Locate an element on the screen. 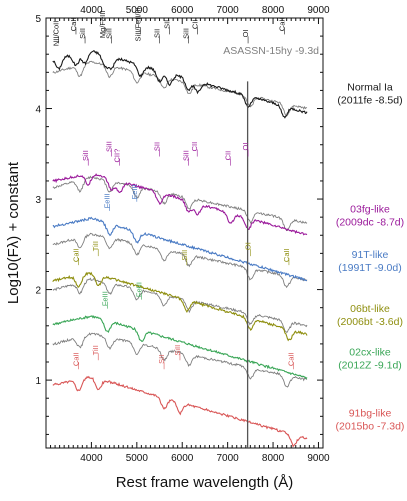 The height and width of the screenshot is (501, 407). reference-series-label: ASASSN-15hy -9.3d is located at coordinates (271, 51).